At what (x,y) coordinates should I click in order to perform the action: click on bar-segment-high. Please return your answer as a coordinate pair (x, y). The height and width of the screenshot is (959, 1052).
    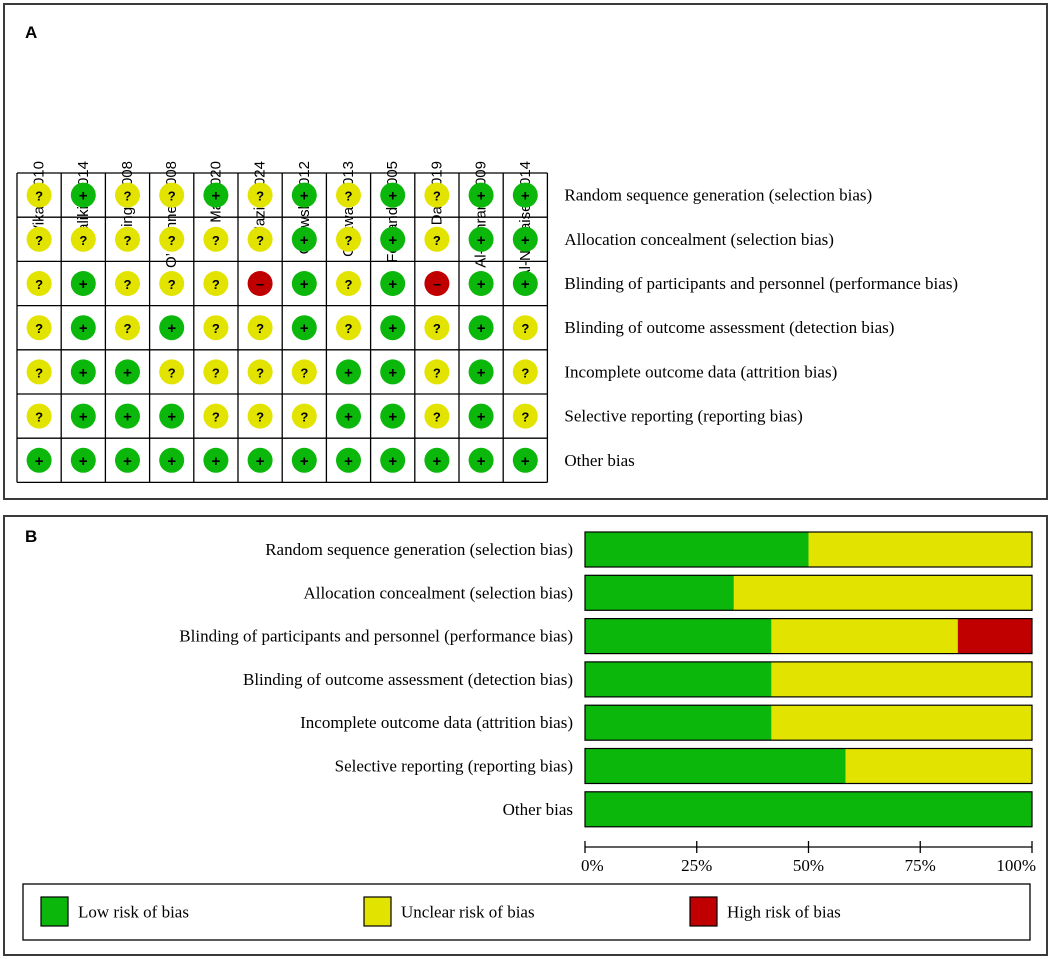
    Looking at the image, I should click on (995, 636).